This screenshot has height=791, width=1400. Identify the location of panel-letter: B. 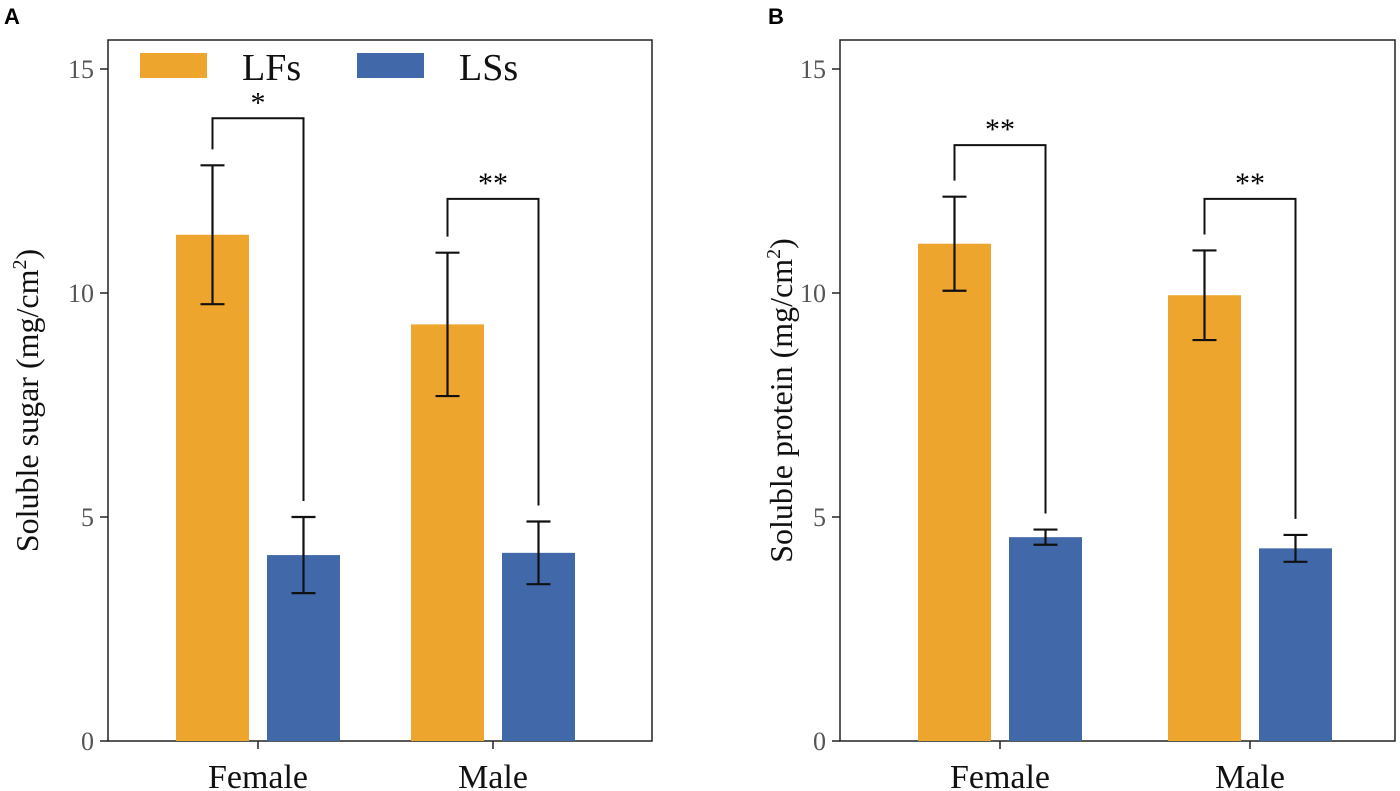
(776, 16).